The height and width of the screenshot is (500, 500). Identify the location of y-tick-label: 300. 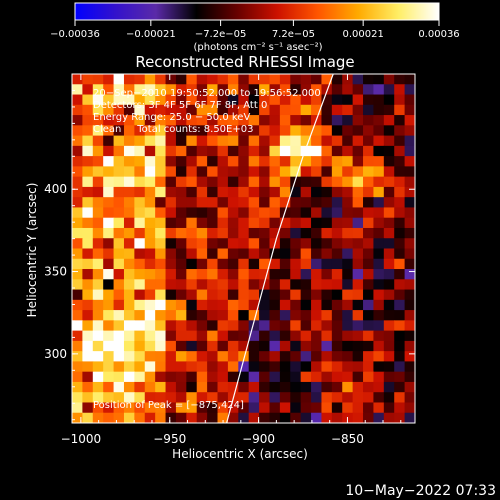
(55, 354).